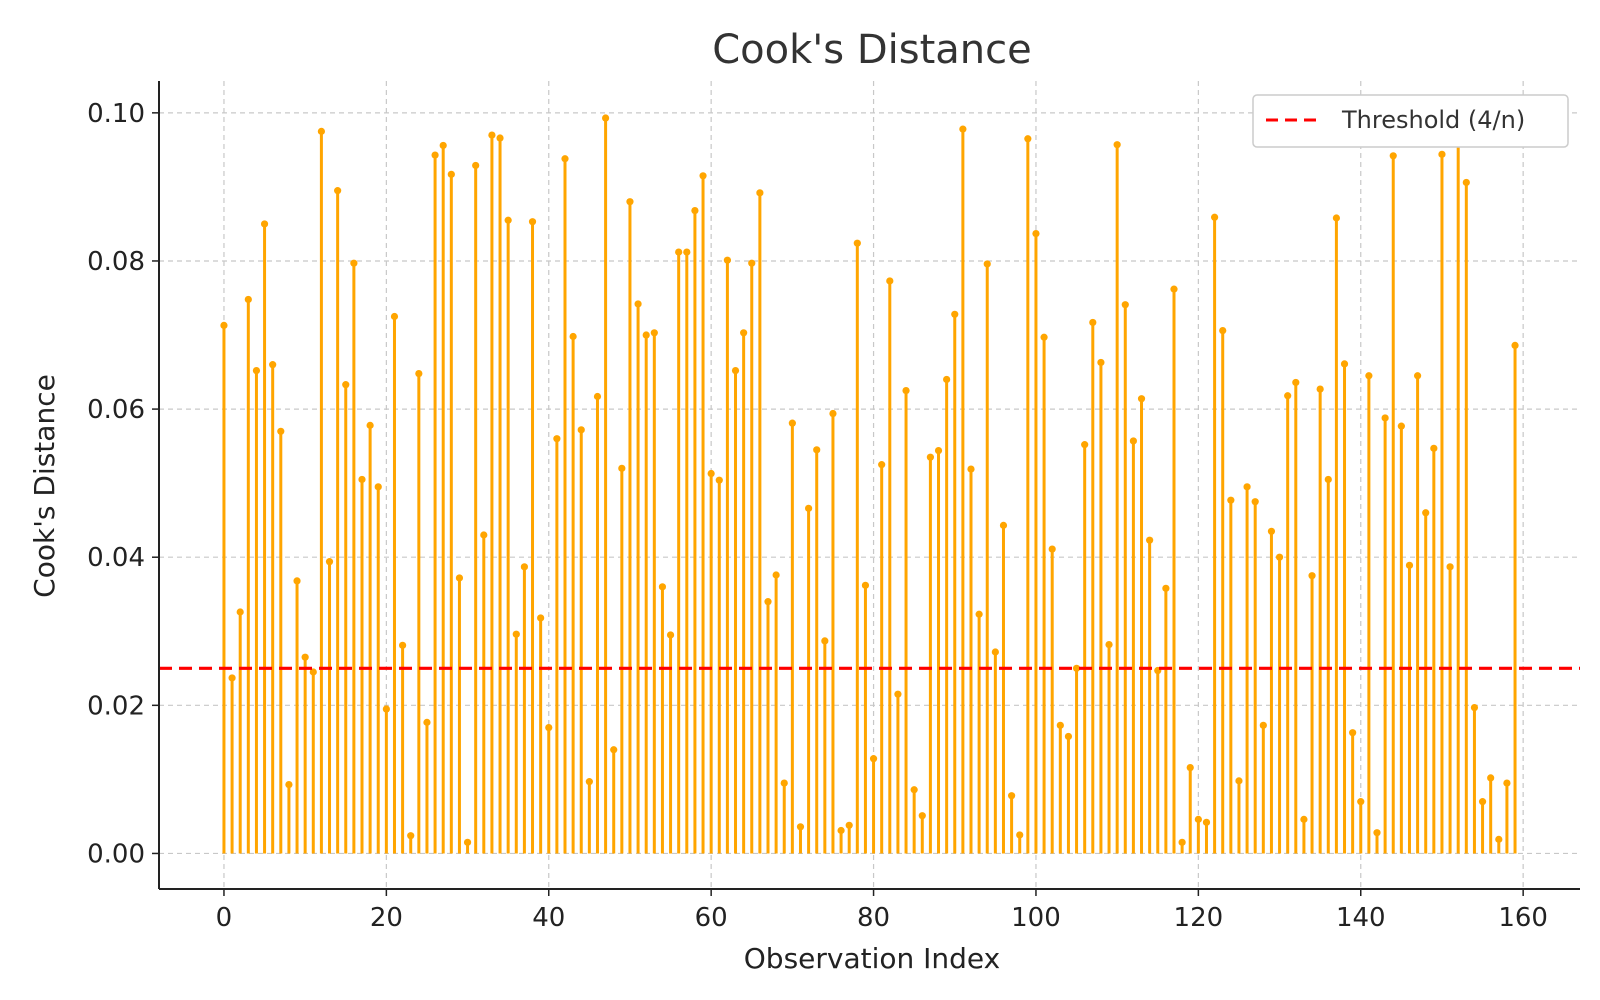 This screenshot has width=1600, height=1000. What do you see at coordinates (711, 918) in the screenshot?
I see `x-tick-label: 60` at bounding box center [711, 918].